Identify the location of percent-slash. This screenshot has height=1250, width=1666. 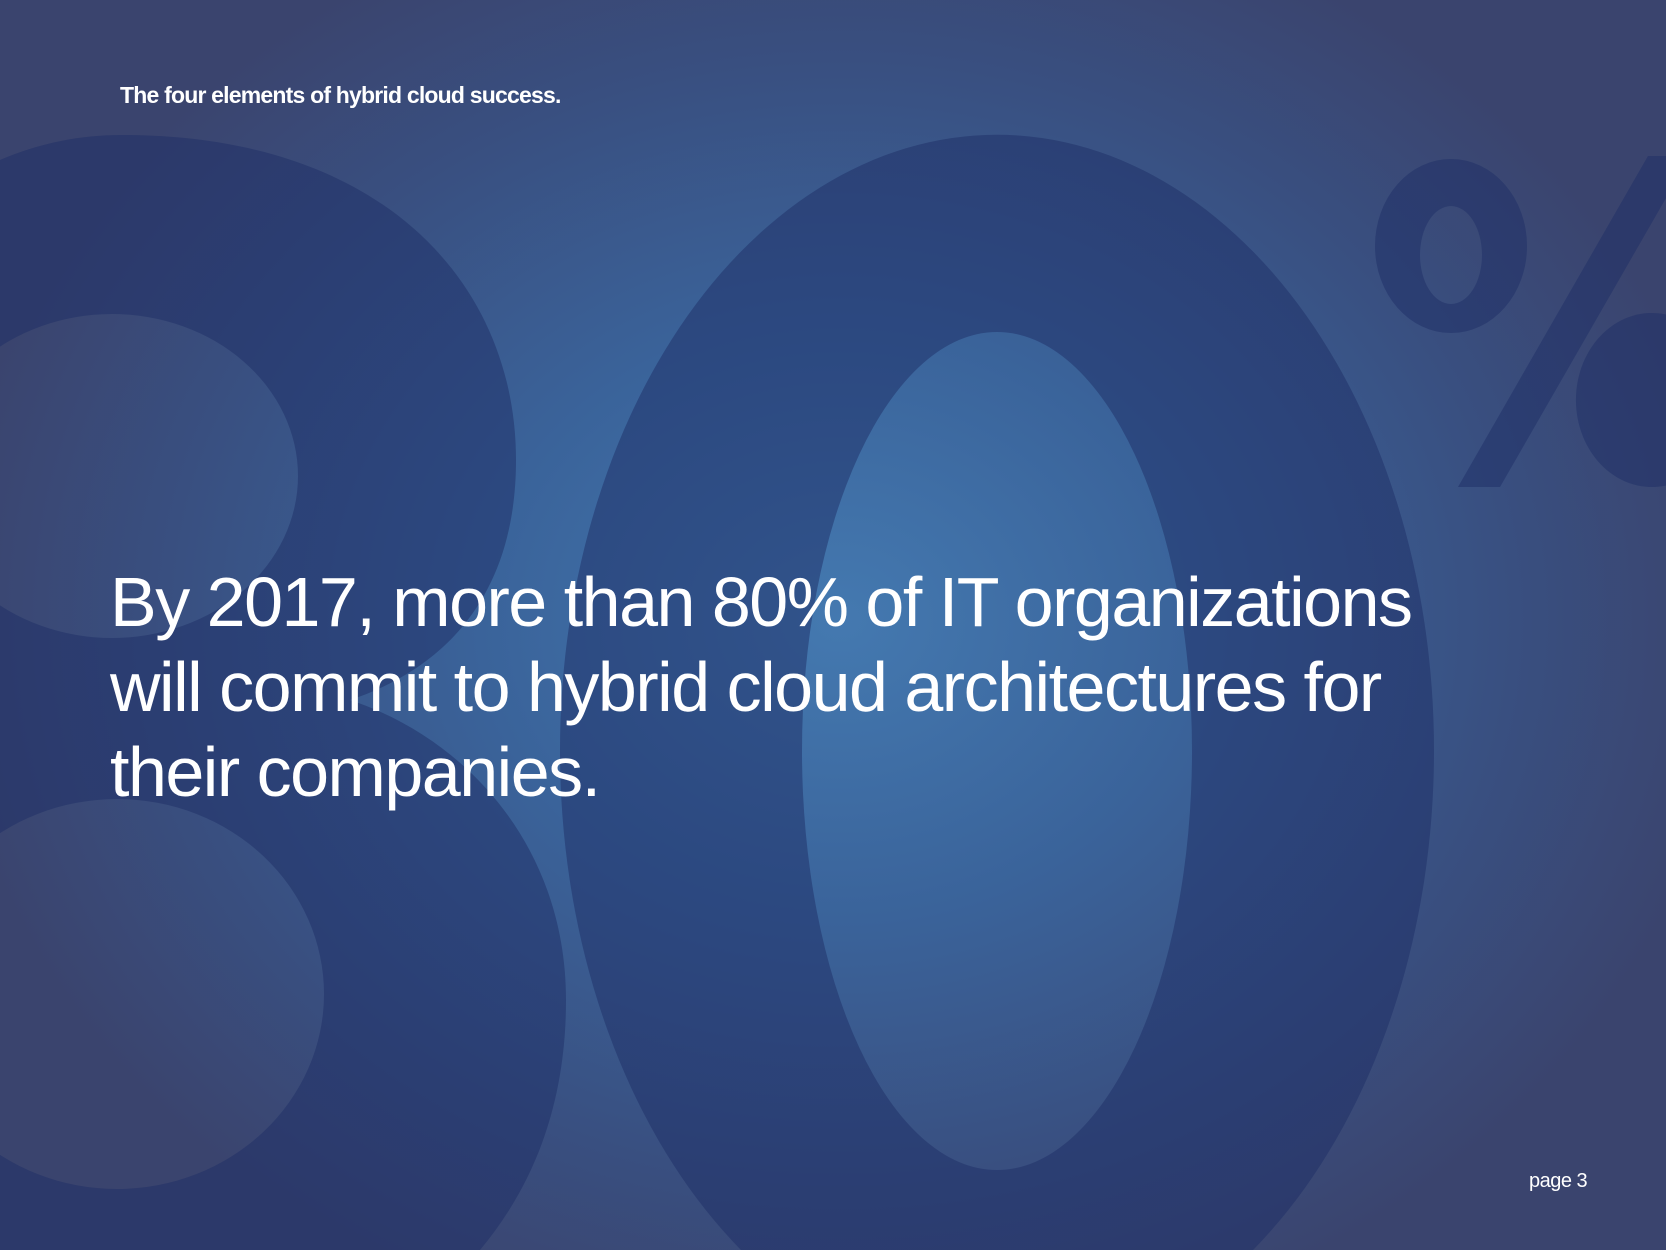
(1562, 321).